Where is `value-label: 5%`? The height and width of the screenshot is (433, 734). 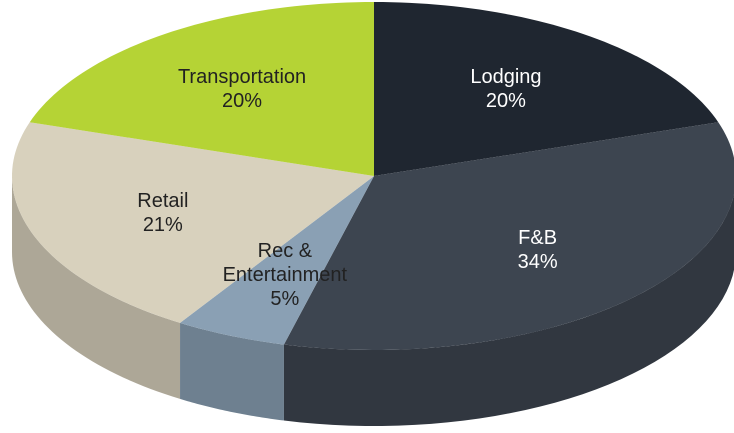 value-label: 5% is located at coordinates (285, 299).